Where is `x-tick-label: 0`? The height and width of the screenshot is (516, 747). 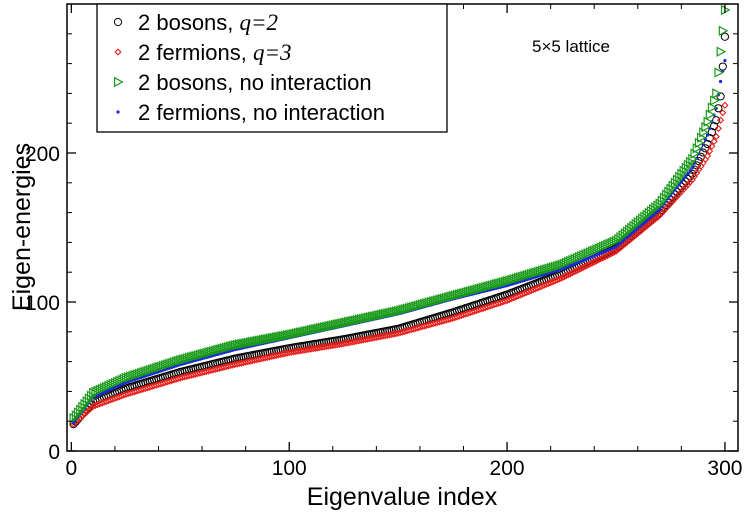 x-tick-label: 0 is located at coordinates (72, 468).